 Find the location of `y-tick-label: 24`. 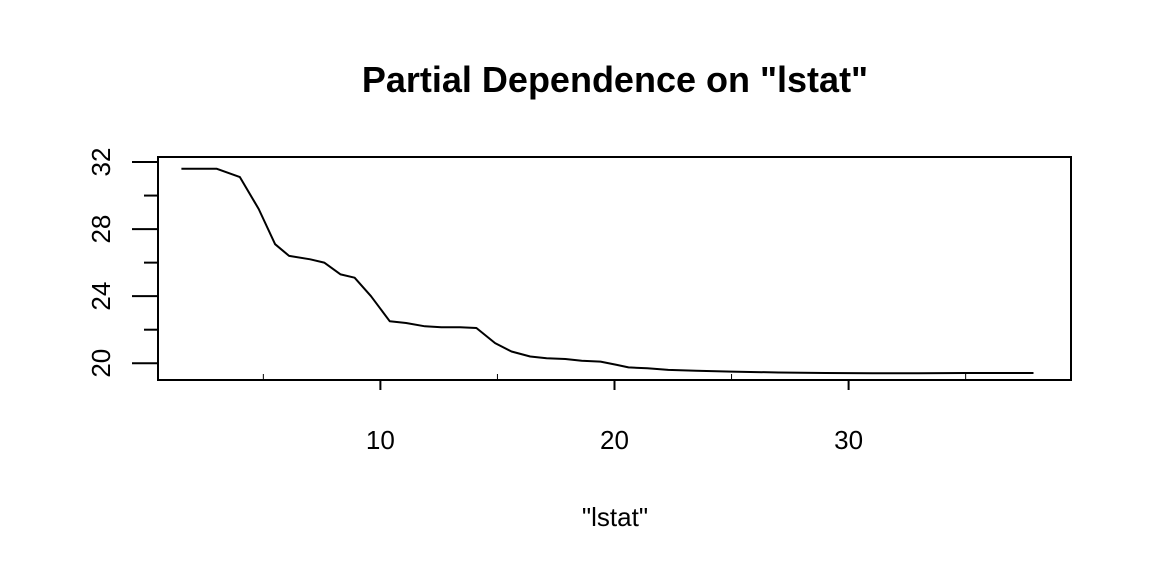

y-tick-label: 24 is located at coordinates (101, 296).